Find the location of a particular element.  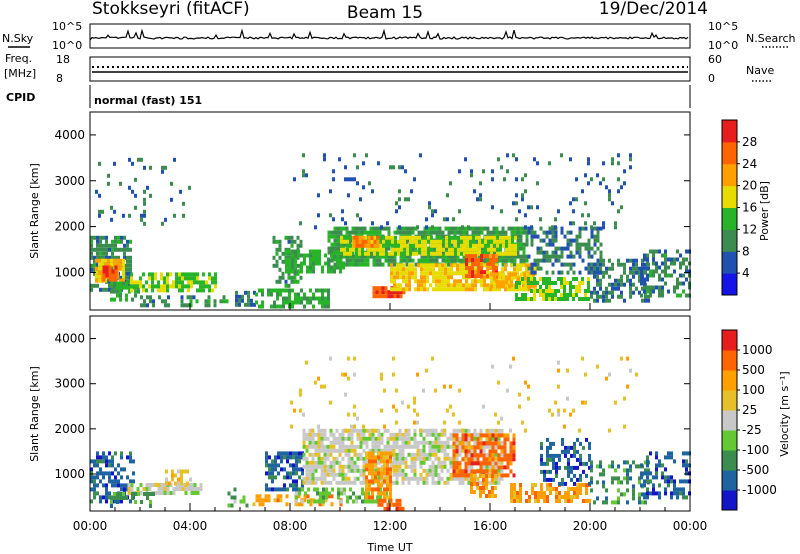

velocity-y-tick-label: 4000 is located at coordinates (69, 339).